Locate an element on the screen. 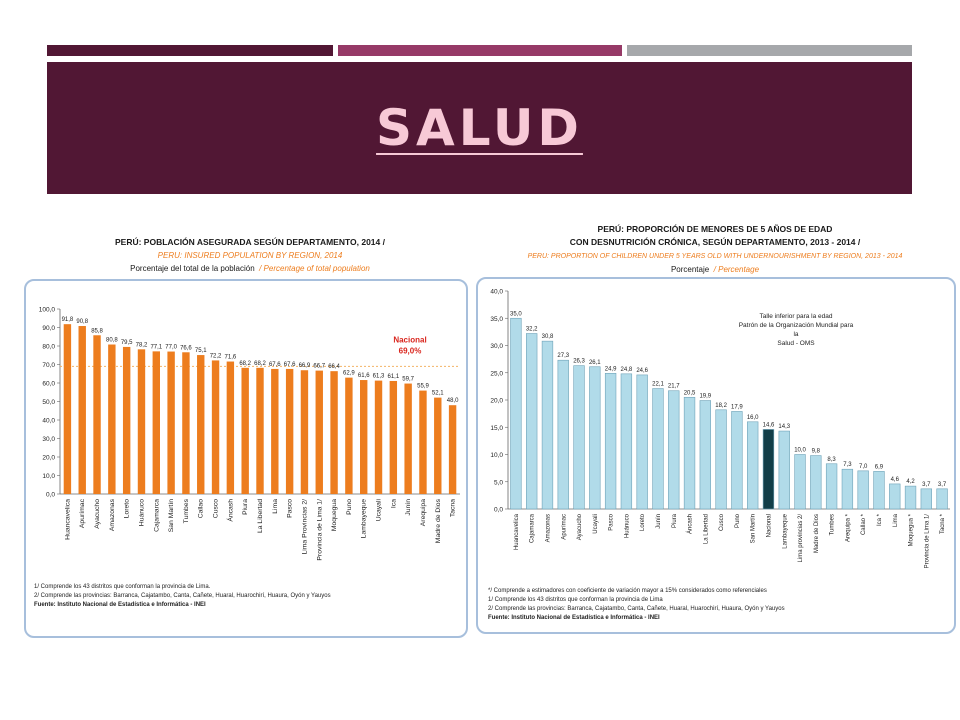 This screenshot has width=960, height=720. bar-nacional is located at coordinates (768, 469).